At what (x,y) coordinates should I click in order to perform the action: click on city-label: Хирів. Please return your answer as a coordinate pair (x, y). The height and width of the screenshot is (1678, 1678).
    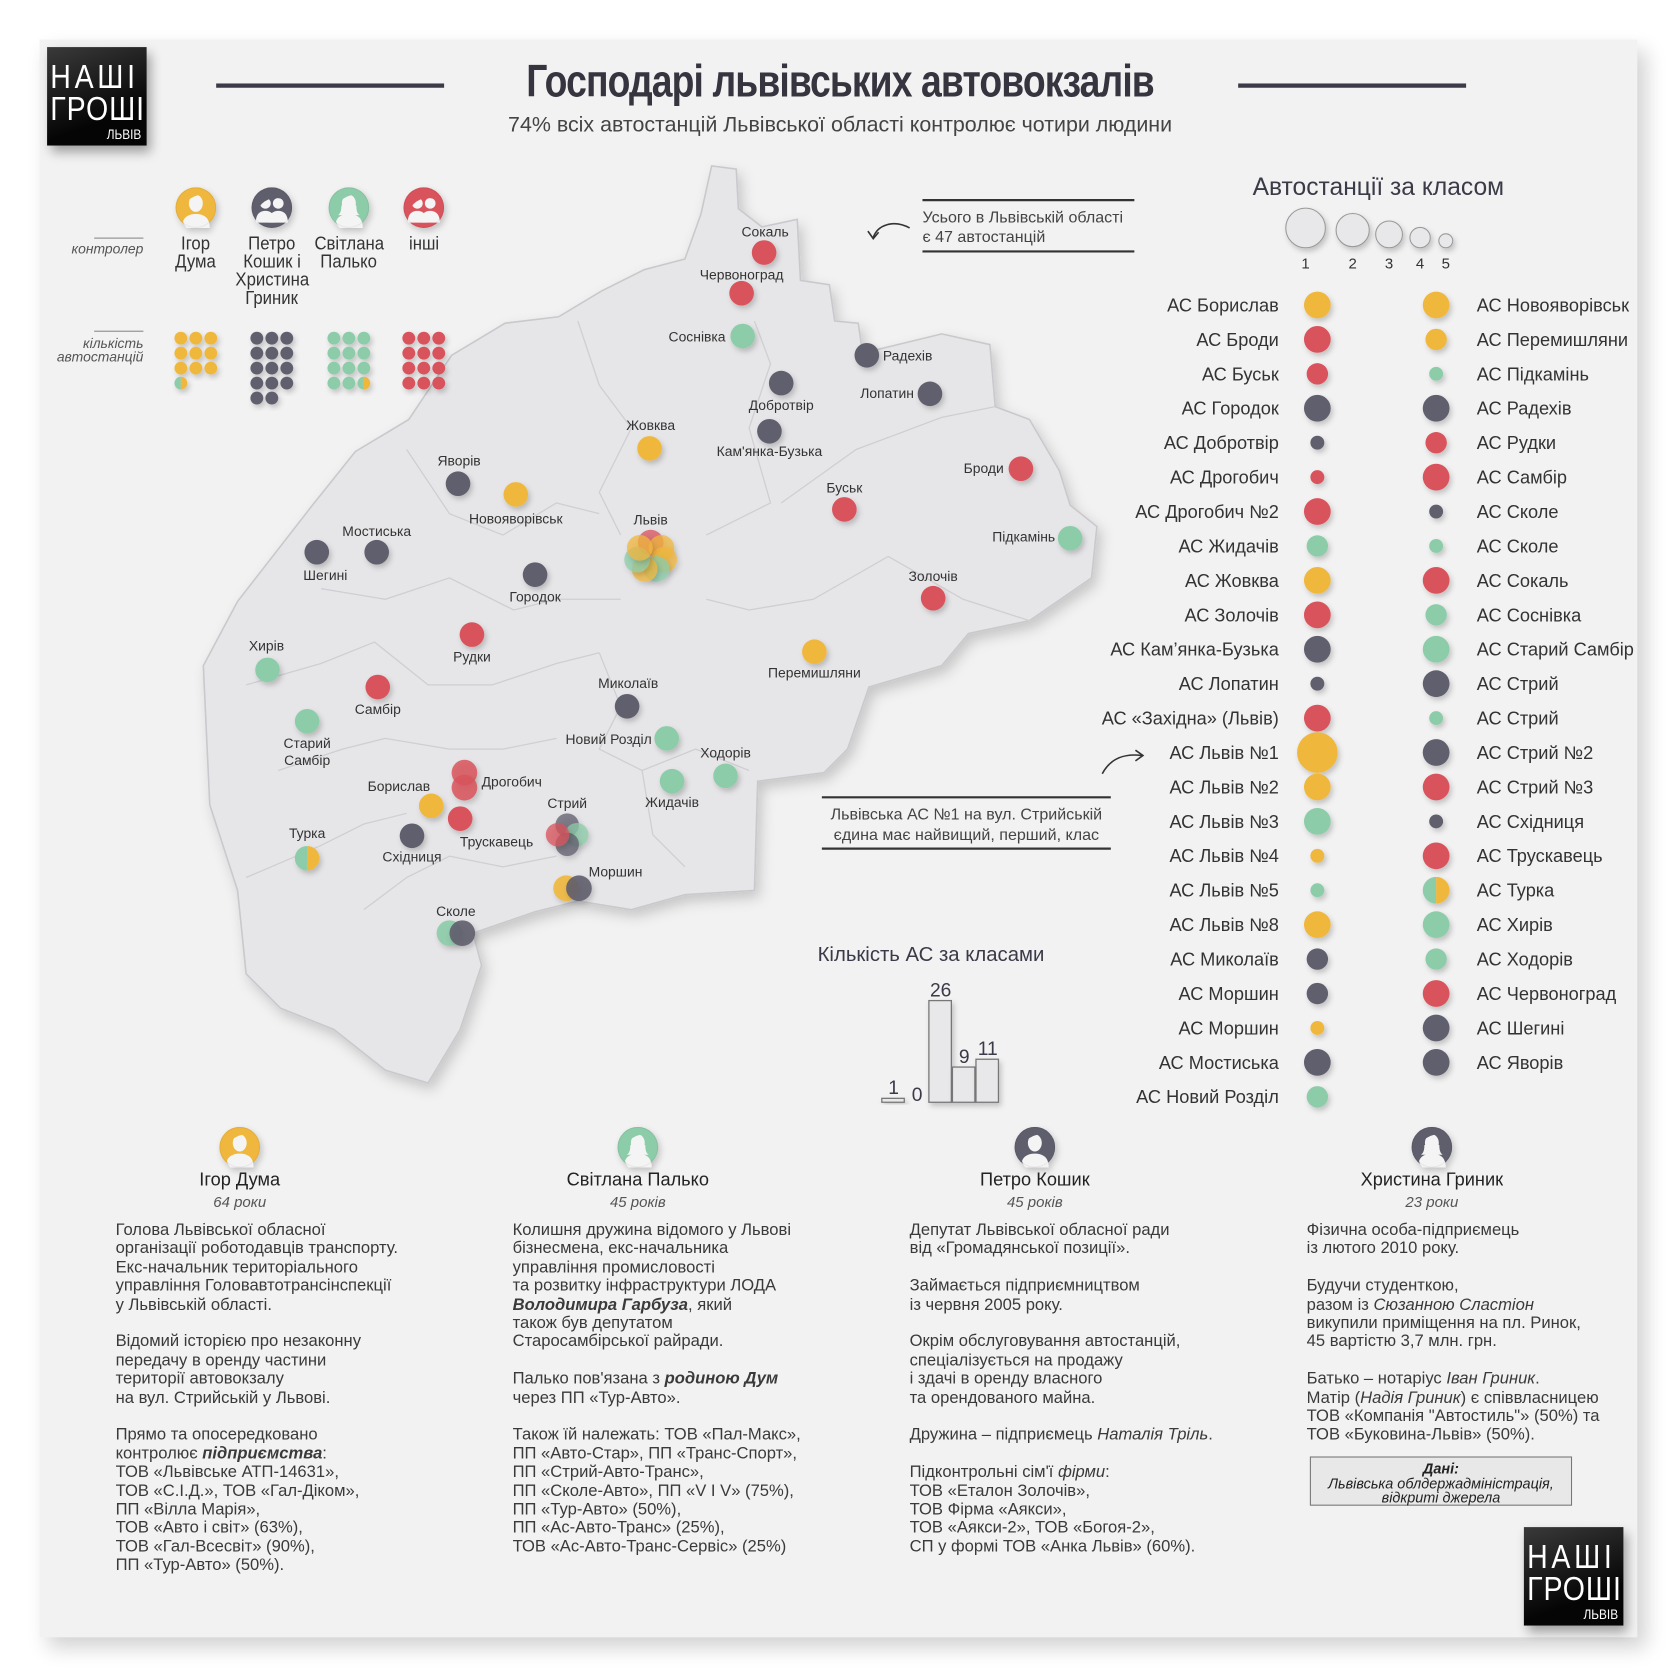
    Looking at the image, I should click on (266, 646).